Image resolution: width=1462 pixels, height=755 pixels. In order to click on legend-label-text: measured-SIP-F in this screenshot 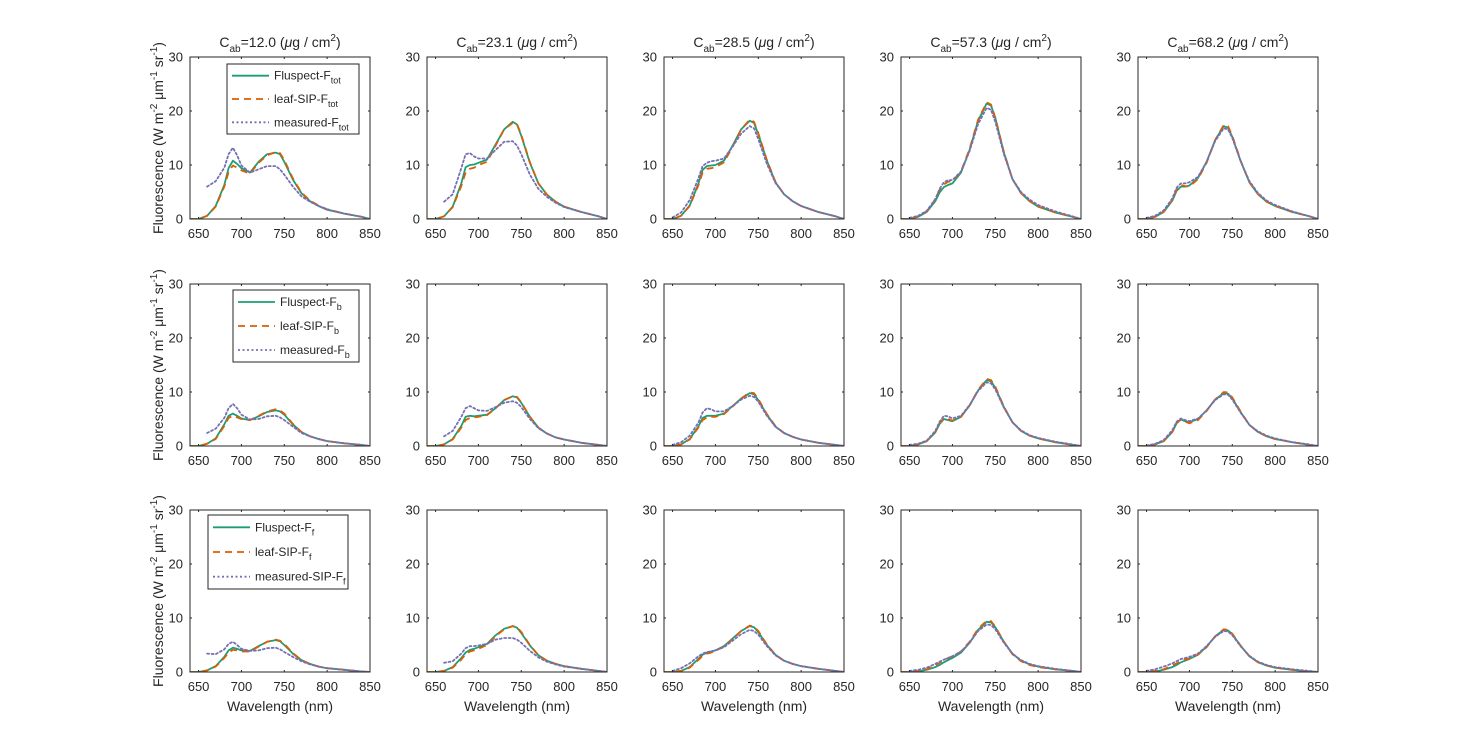, I will do `click(299, 577)`.